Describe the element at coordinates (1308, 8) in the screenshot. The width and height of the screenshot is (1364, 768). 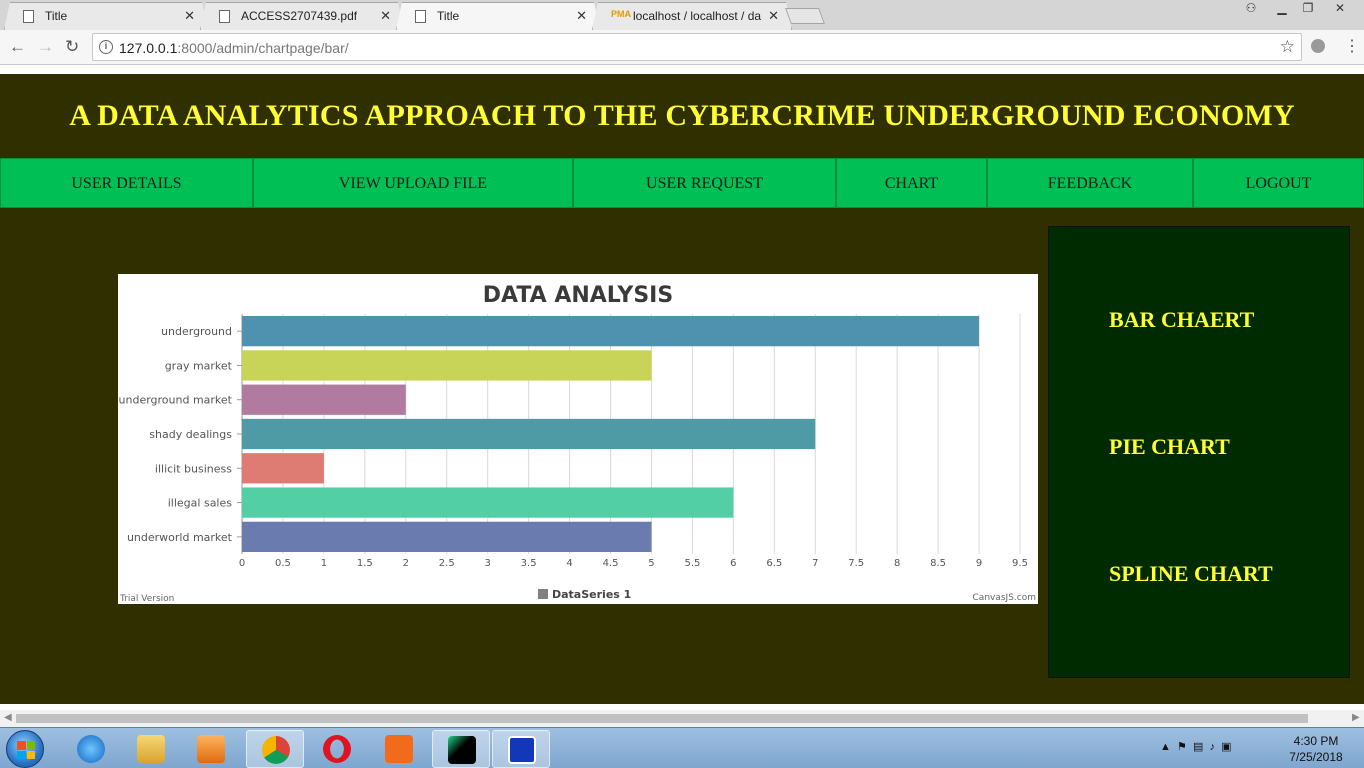
I see `restore-icon: ❐` at that location.